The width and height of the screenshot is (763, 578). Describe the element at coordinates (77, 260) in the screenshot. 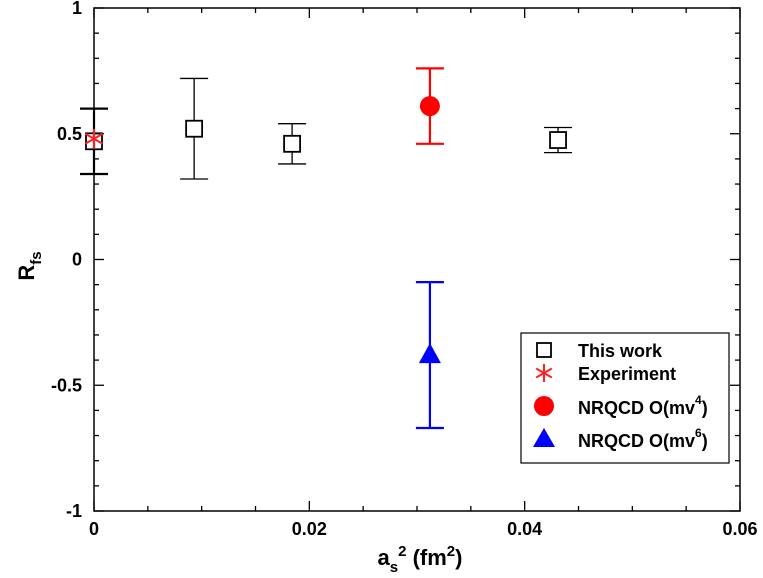

I see `y-tick-label: 0` at that location.